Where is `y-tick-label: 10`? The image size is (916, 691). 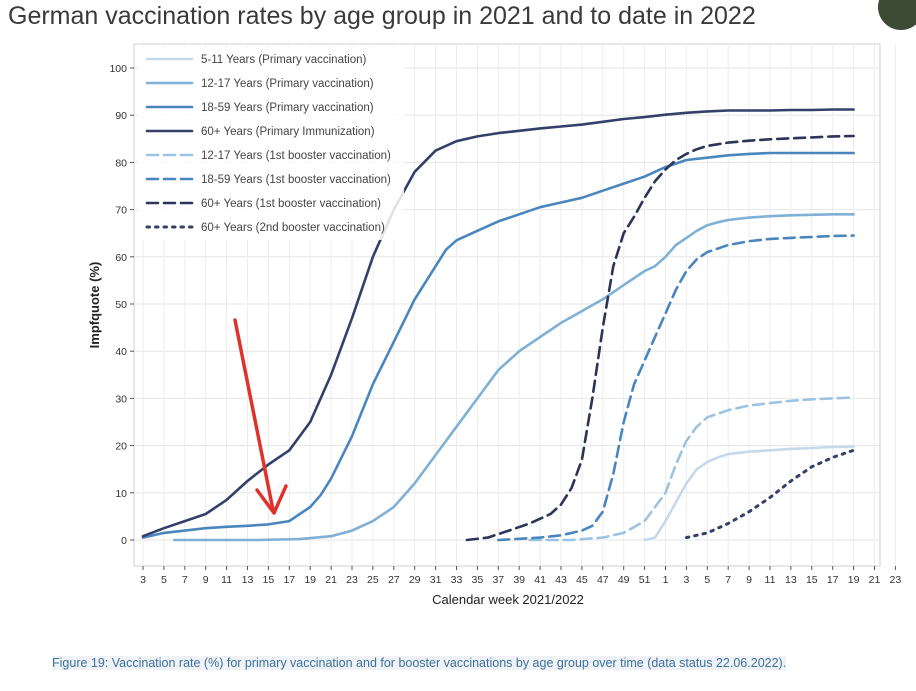 y-tick-label: 10 is located at coordinates (121, 494).